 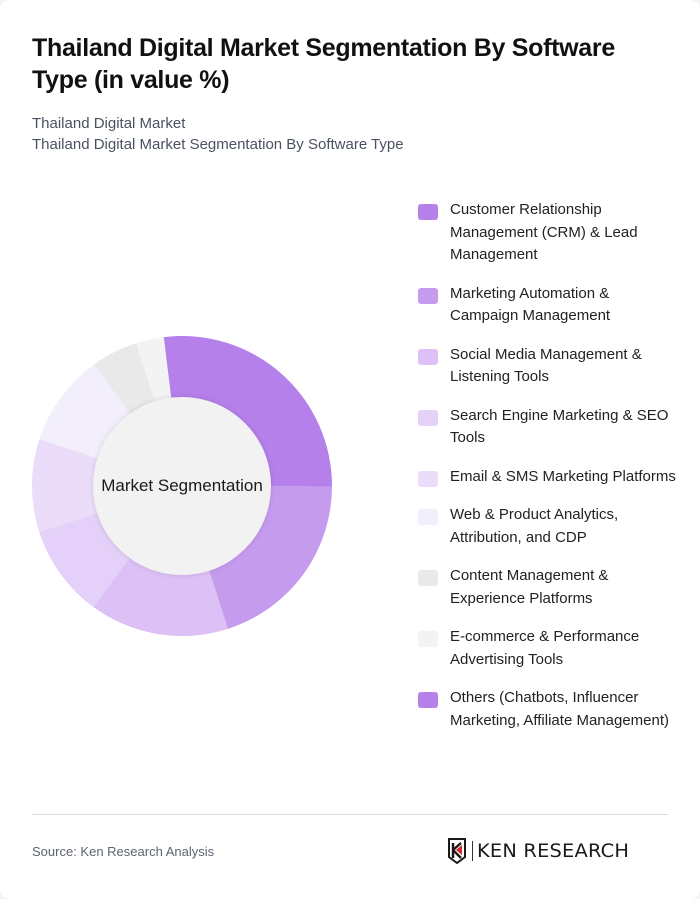 What do you see at coordinates (457, 851) in the screenshot?
I see `ken-logo-icon` at bounding box center [457, 851].